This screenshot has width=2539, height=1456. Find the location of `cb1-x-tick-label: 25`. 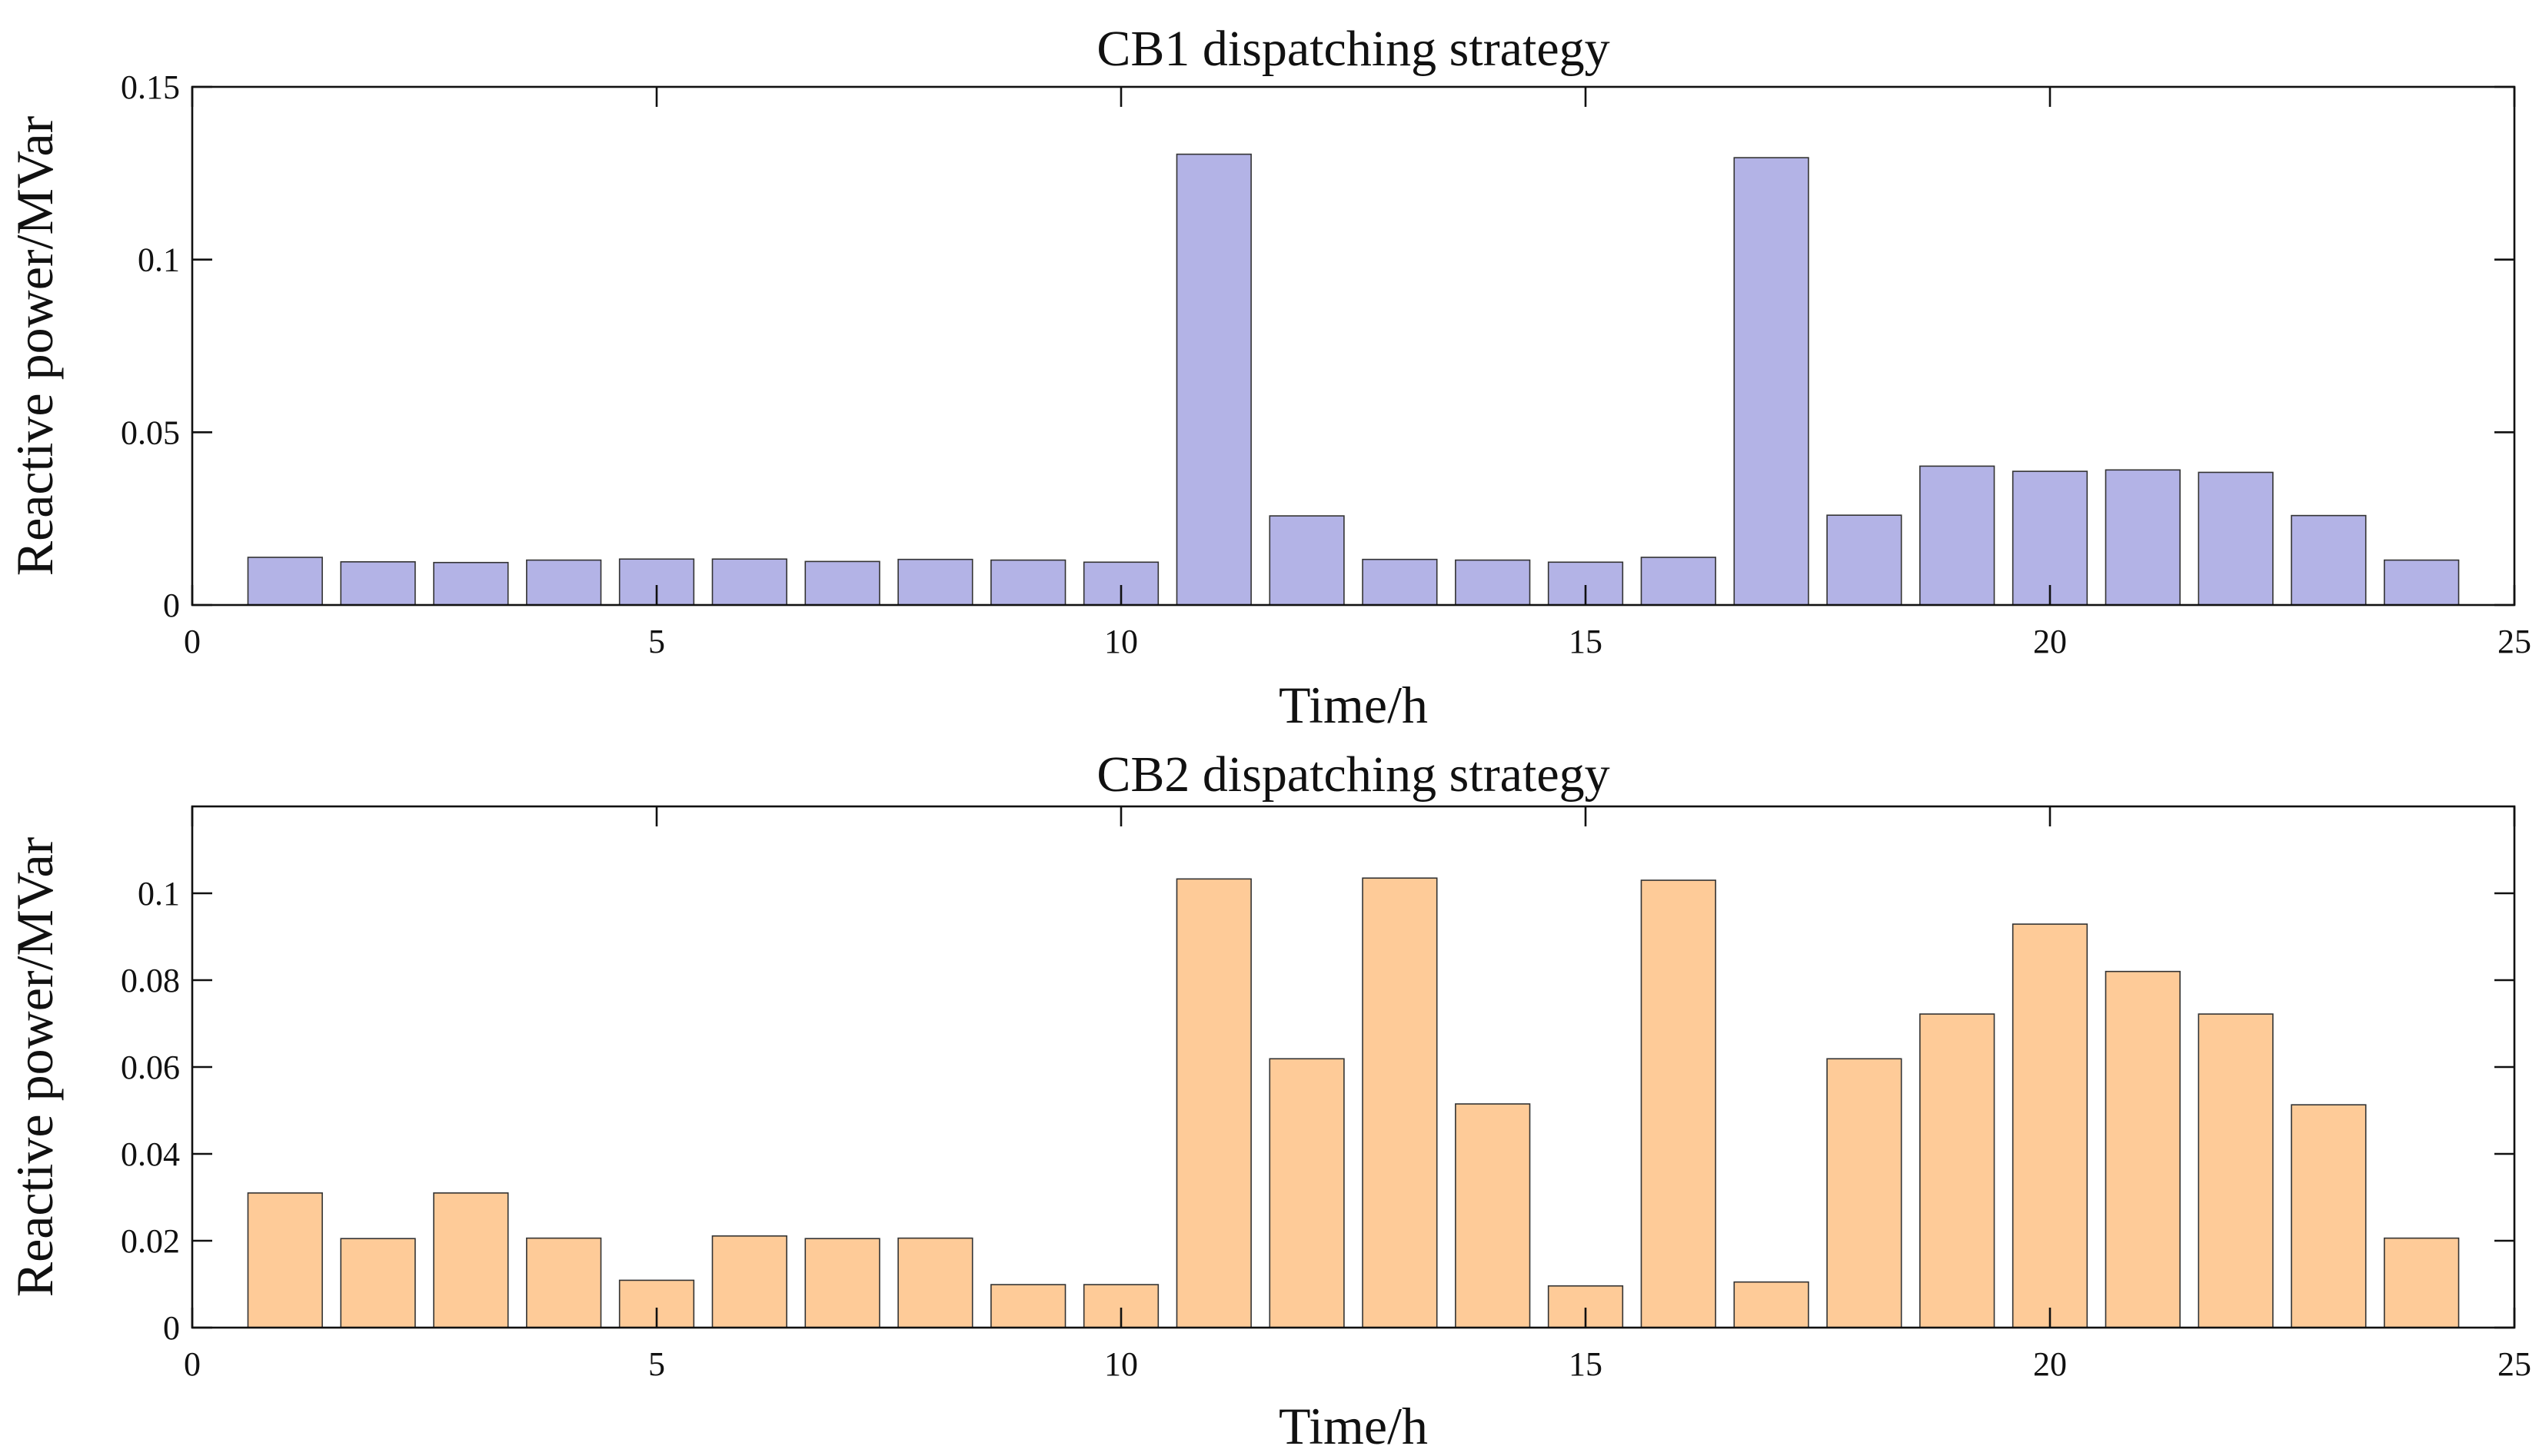

cb1-x-tick-label: 25 is located at coordinates (2514, 642).